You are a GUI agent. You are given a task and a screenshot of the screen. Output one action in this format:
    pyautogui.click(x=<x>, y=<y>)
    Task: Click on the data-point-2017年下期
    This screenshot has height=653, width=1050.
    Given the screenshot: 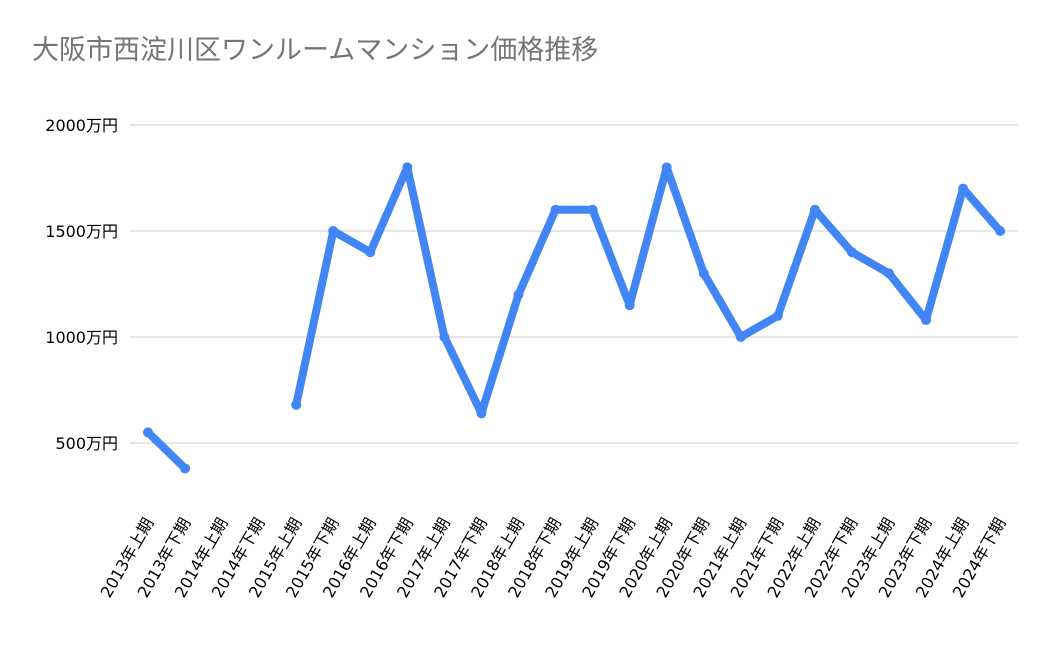 What is the action you would take?
    pyautogui.click(x=481, y=413)
    